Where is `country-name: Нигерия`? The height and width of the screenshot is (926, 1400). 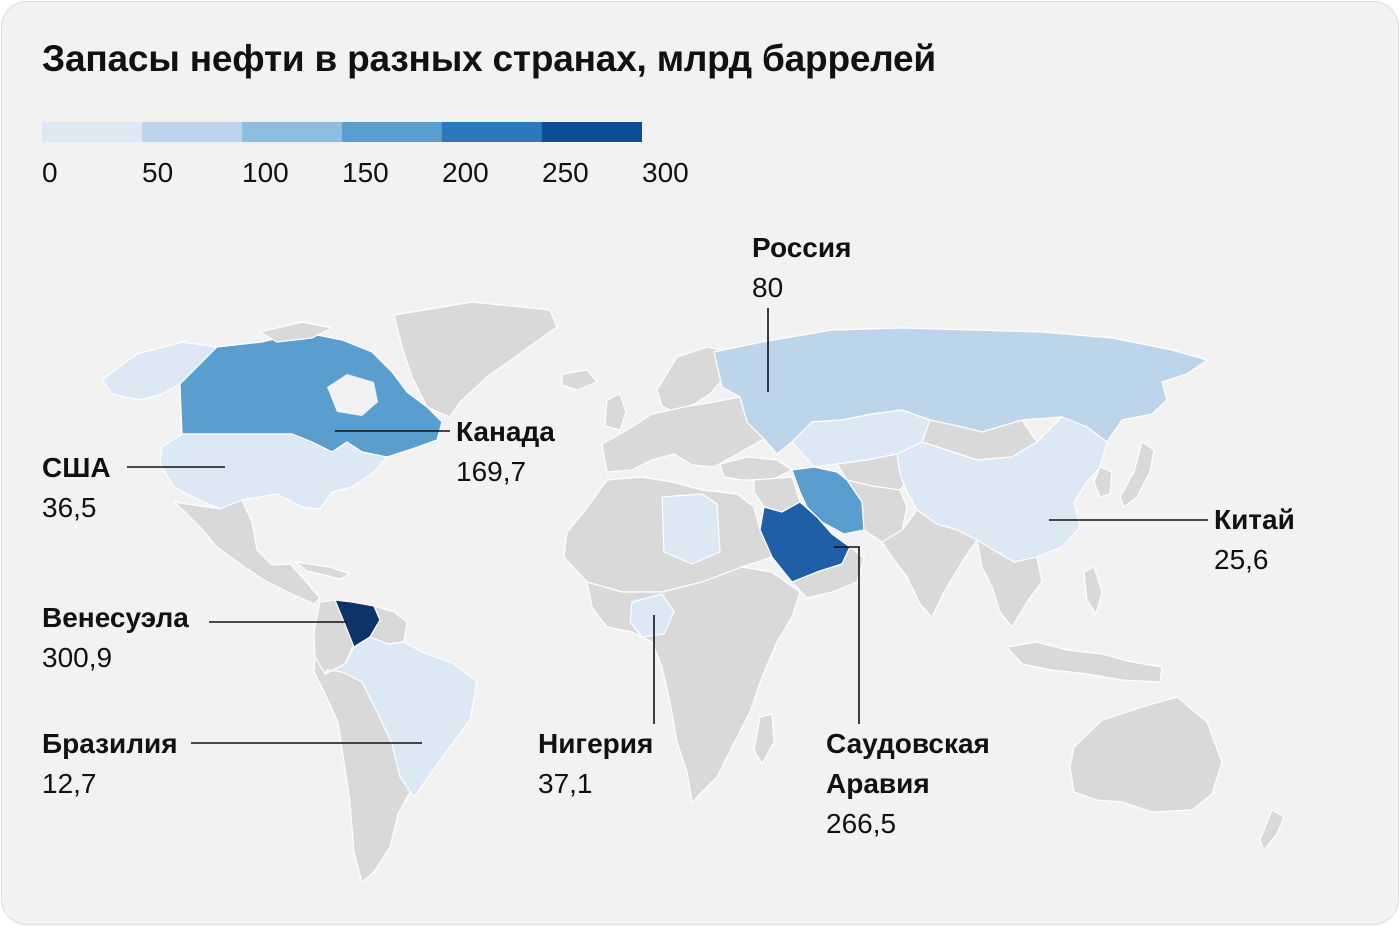 country-name: Нигерия is located at coordinates (596, 743).